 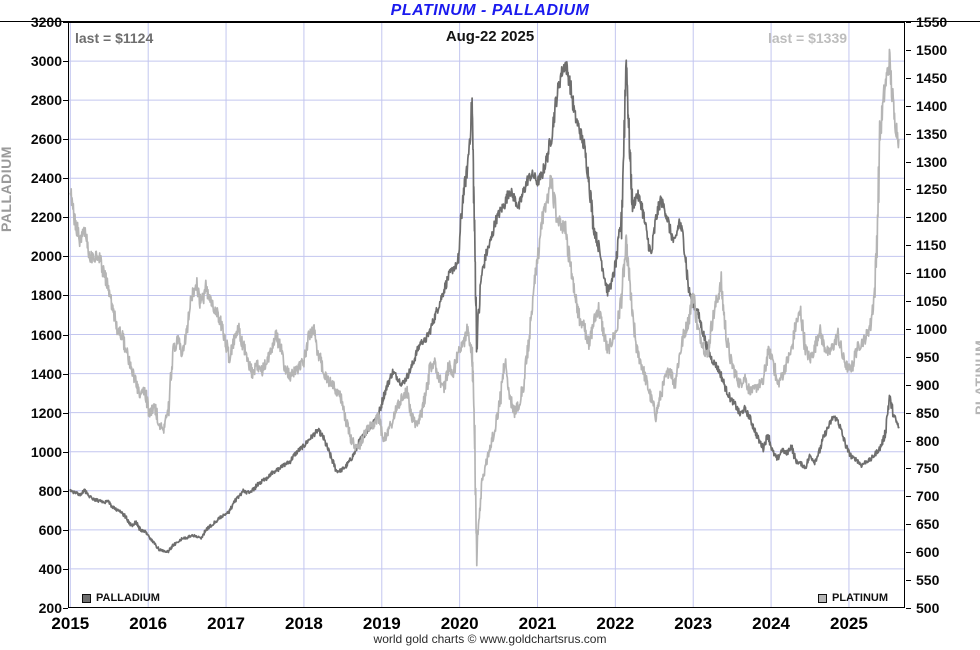 What do you see at coordinates (932, 328) in the screenshot?
I see `y-axis-right-tick: 1000` at bounding box center [932, 328].